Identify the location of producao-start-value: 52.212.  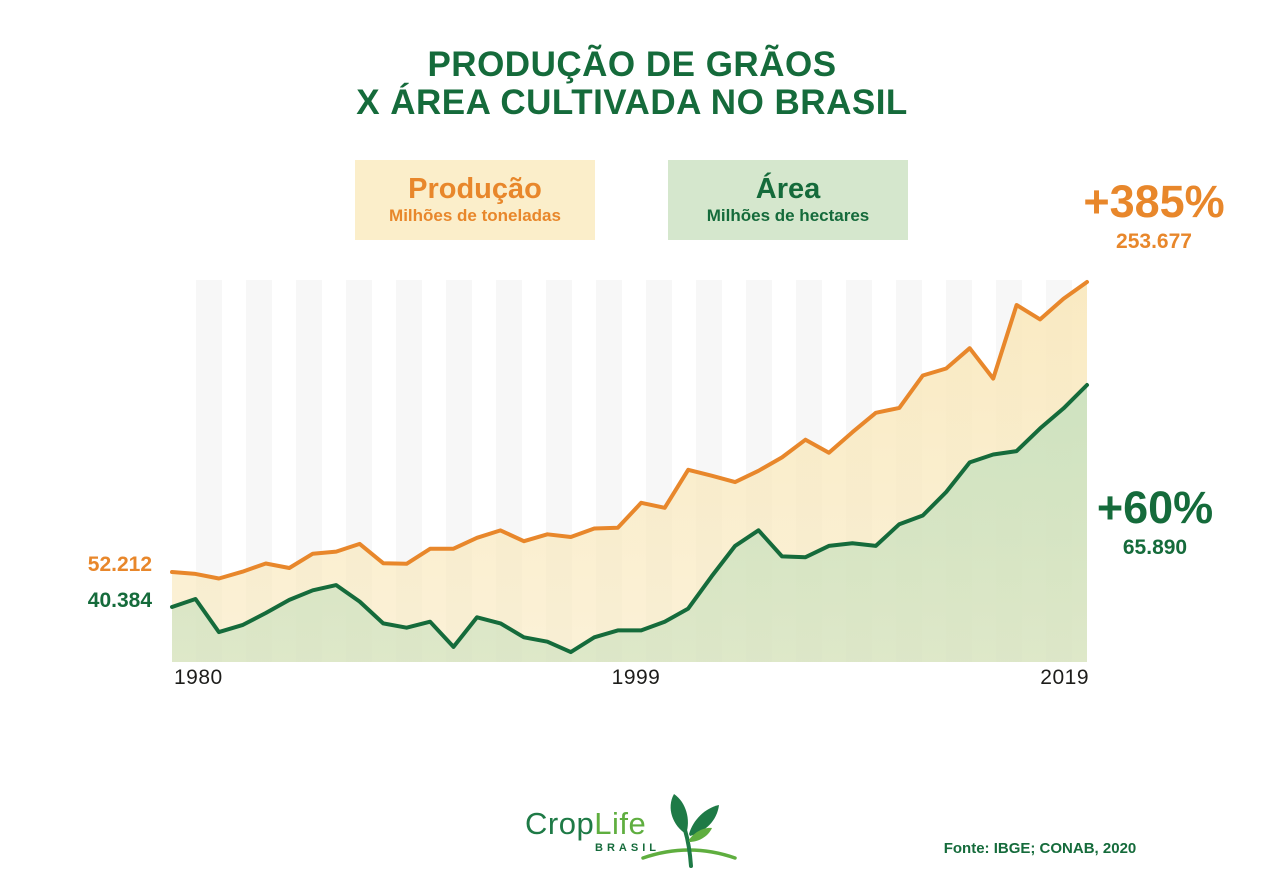
(119, 564).